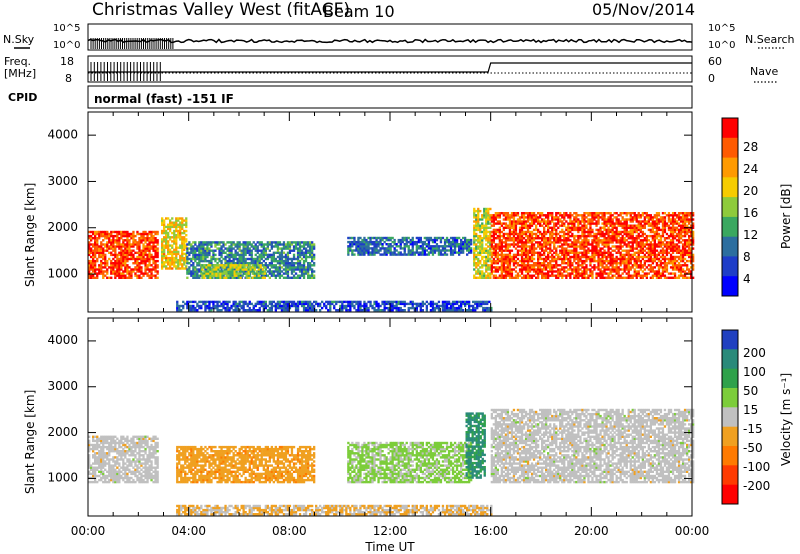 Image resolution: width=800 pixels, height=554 pixels. Describe the element at coordinates (164, 99) in the screenshot. I see `cpid-value: normal (fast) -151 IF` at that location.